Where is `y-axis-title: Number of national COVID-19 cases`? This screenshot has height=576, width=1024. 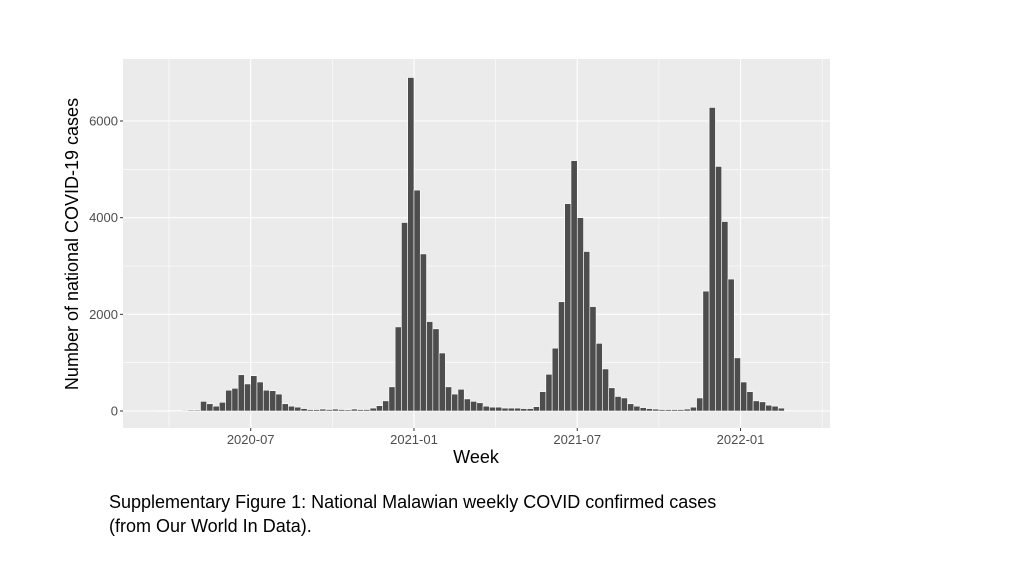
y-axis-title: Number of national COVID-19 cases is located at coordinates (72, 244).